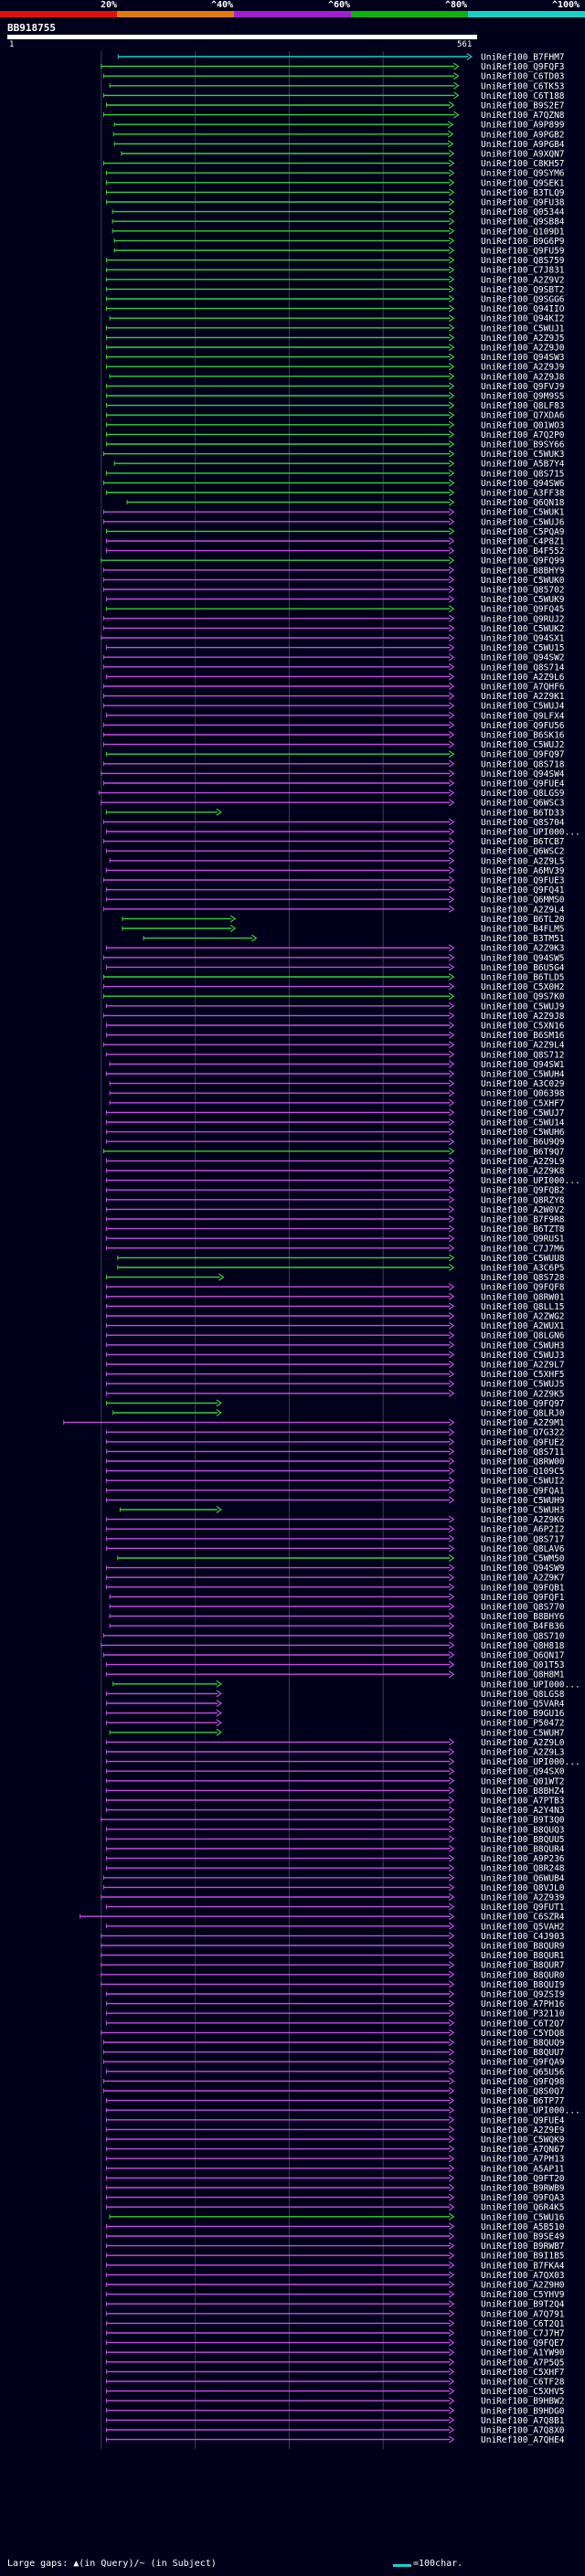 This screenshot has width=585, height=2576. I want to click on hit-row: UniRef100_C5WU15, so click(335, 648).